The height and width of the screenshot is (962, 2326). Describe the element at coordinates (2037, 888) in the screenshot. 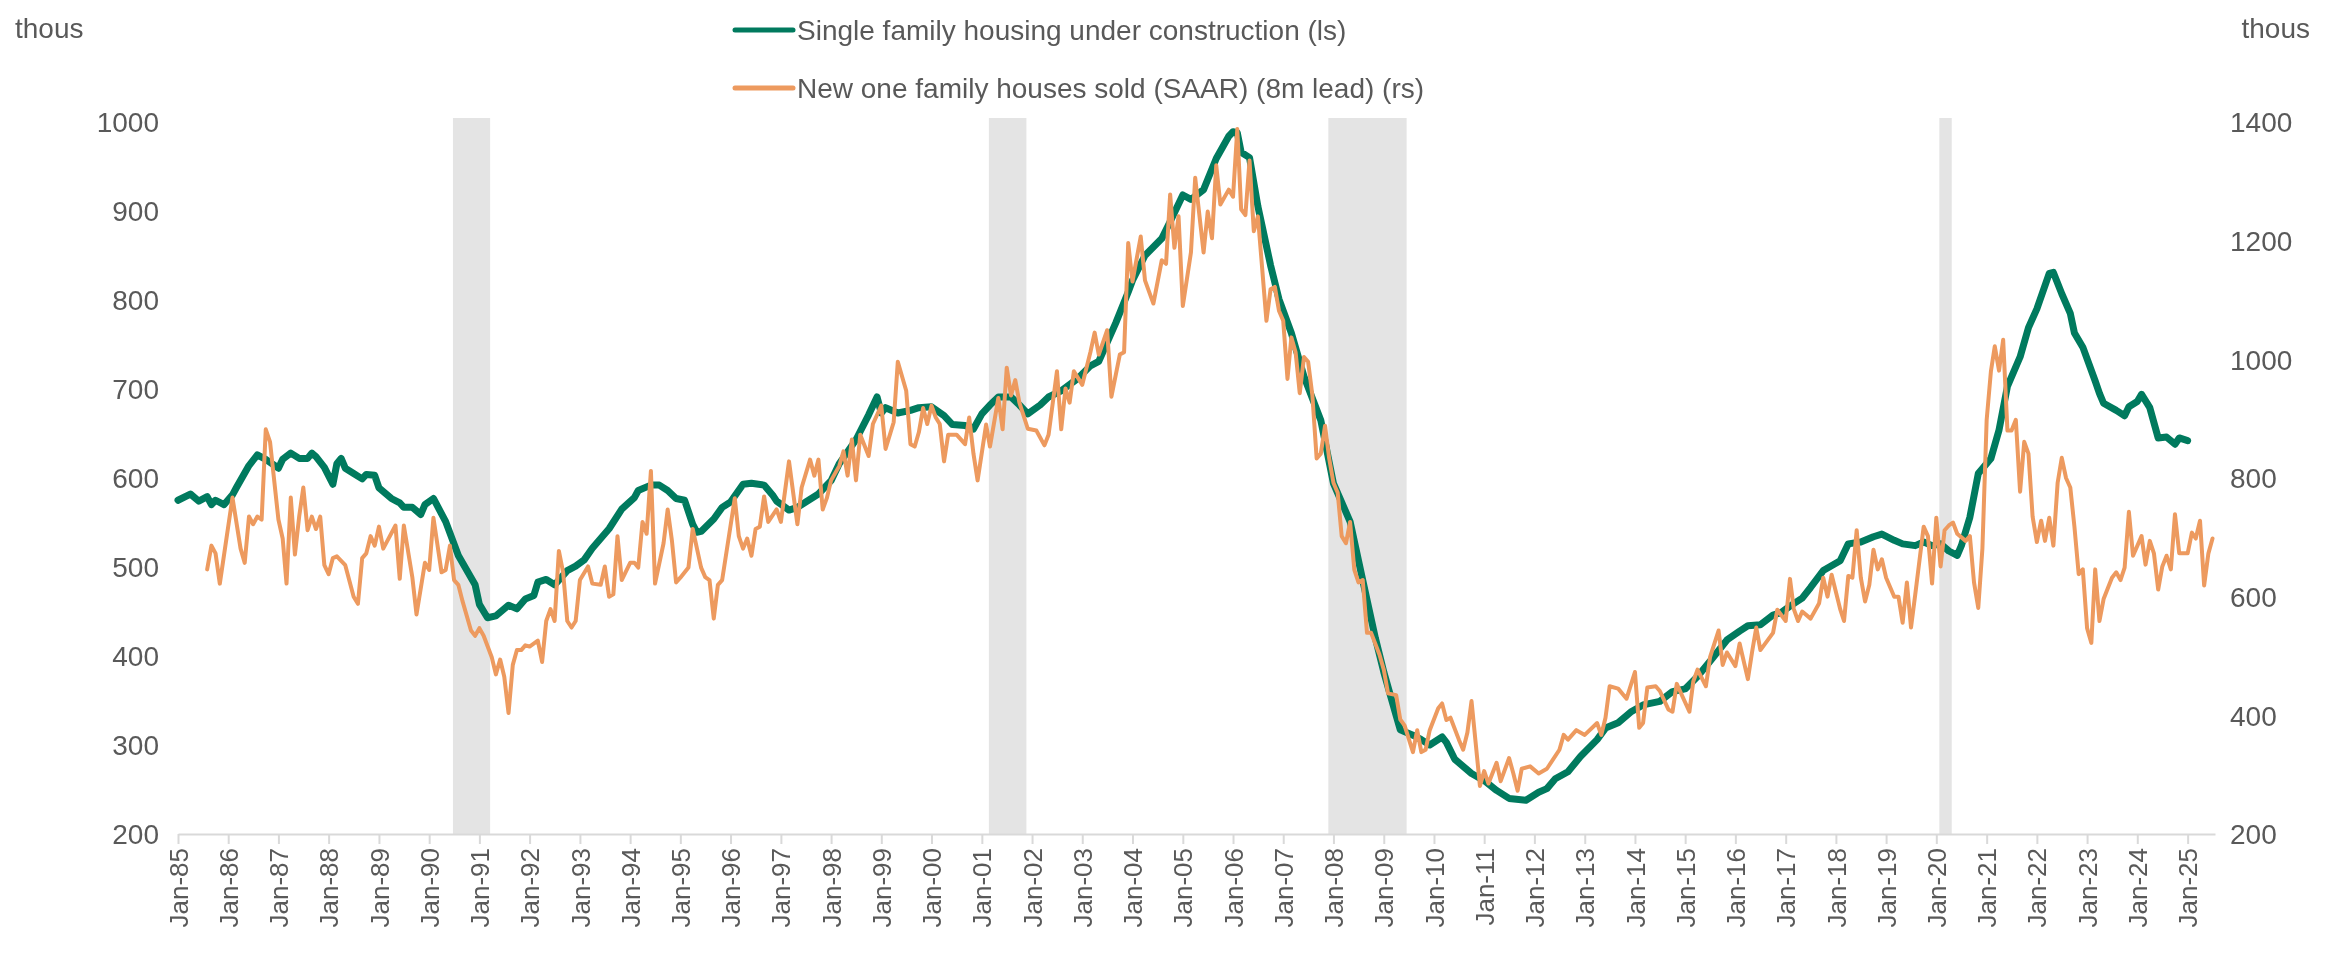

I see `x-tick-label: Jan-22` at that location.